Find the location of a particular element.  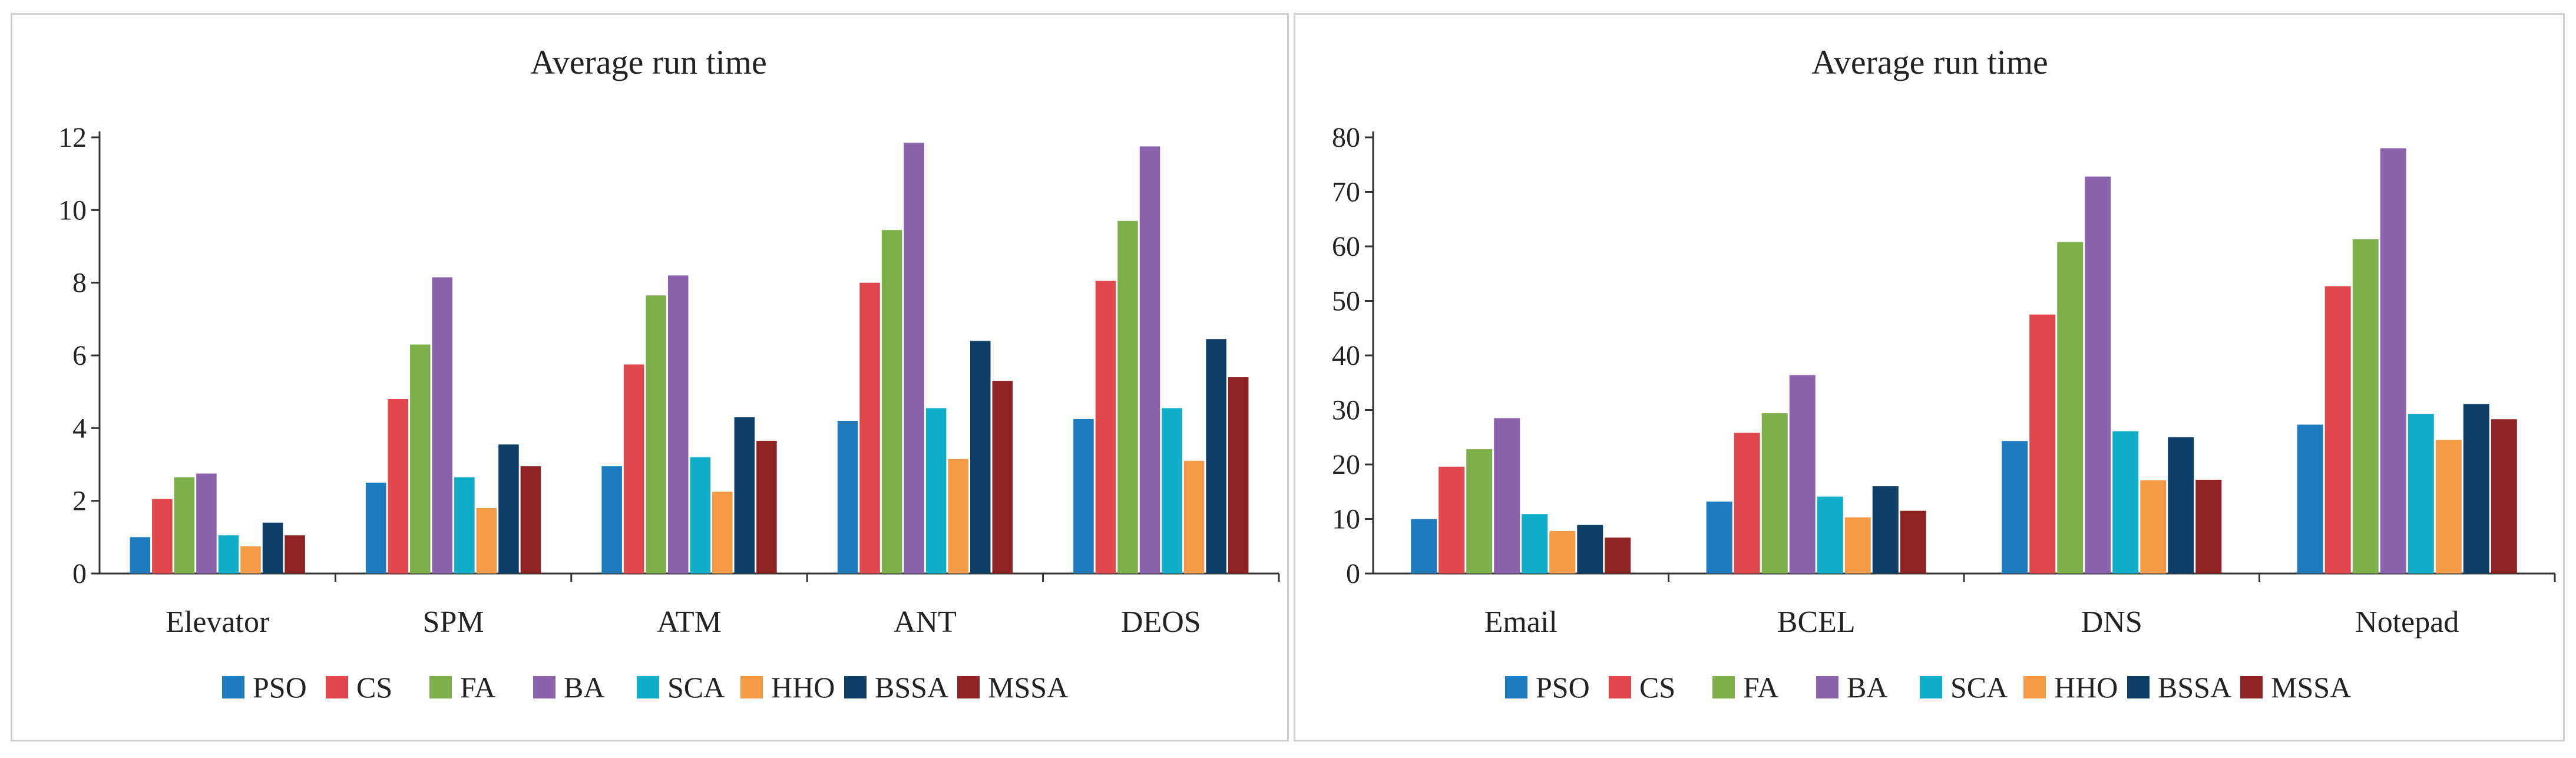

legend-label-hho: HHO is located at coordinates (2086, 688).